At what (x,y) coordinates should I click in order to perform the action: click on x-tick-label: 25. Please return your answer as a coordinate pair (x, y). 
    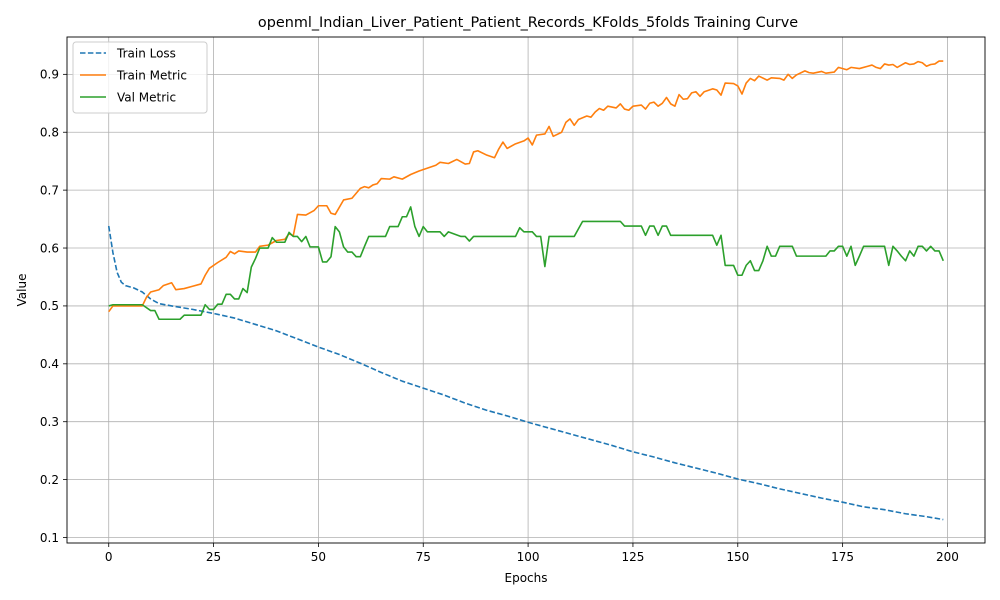
    Looking at the image, I should click on (213, 557).